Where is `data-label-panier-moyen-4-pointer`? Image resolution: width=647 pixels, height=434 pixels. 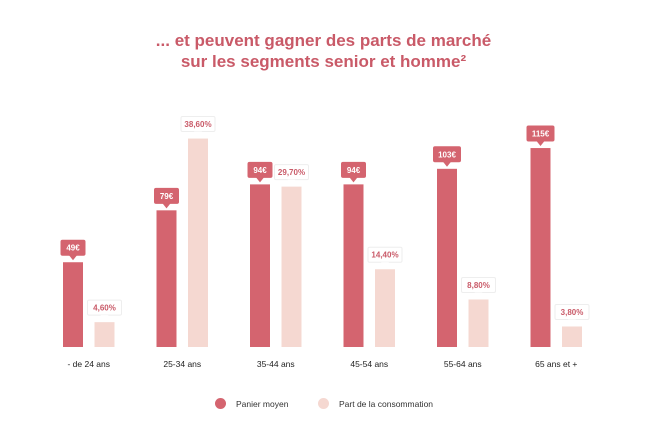 data-label-panier-moyen-4-pointer is located at coordinates (447, 164).